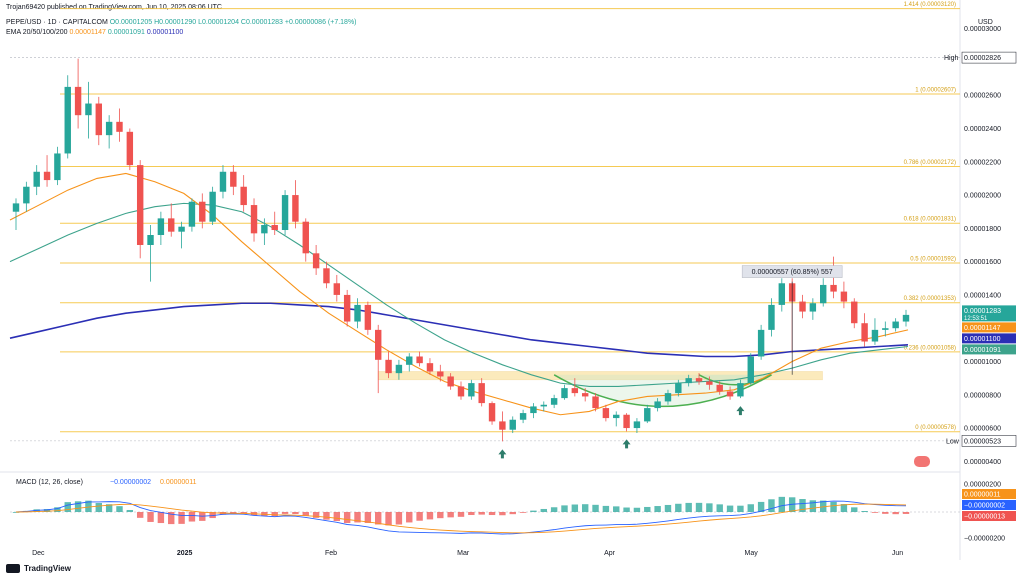  What do you see at coordinates (982, 162) in the screenshot?
I see `y-tick-label: 0.00002200` at bounding box center [982, 162].